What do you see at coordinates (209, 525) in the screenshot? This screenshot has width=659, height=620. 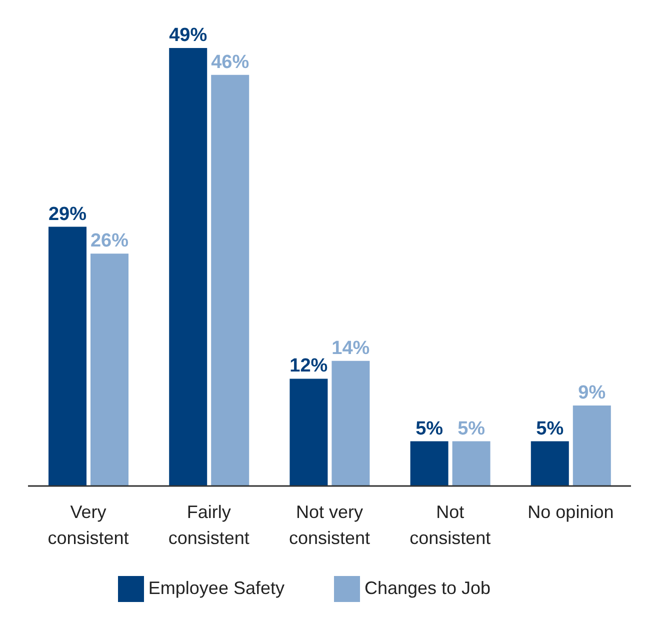 I see `x-tick-label: Fairly consistent` at bounding box center [209, 525].